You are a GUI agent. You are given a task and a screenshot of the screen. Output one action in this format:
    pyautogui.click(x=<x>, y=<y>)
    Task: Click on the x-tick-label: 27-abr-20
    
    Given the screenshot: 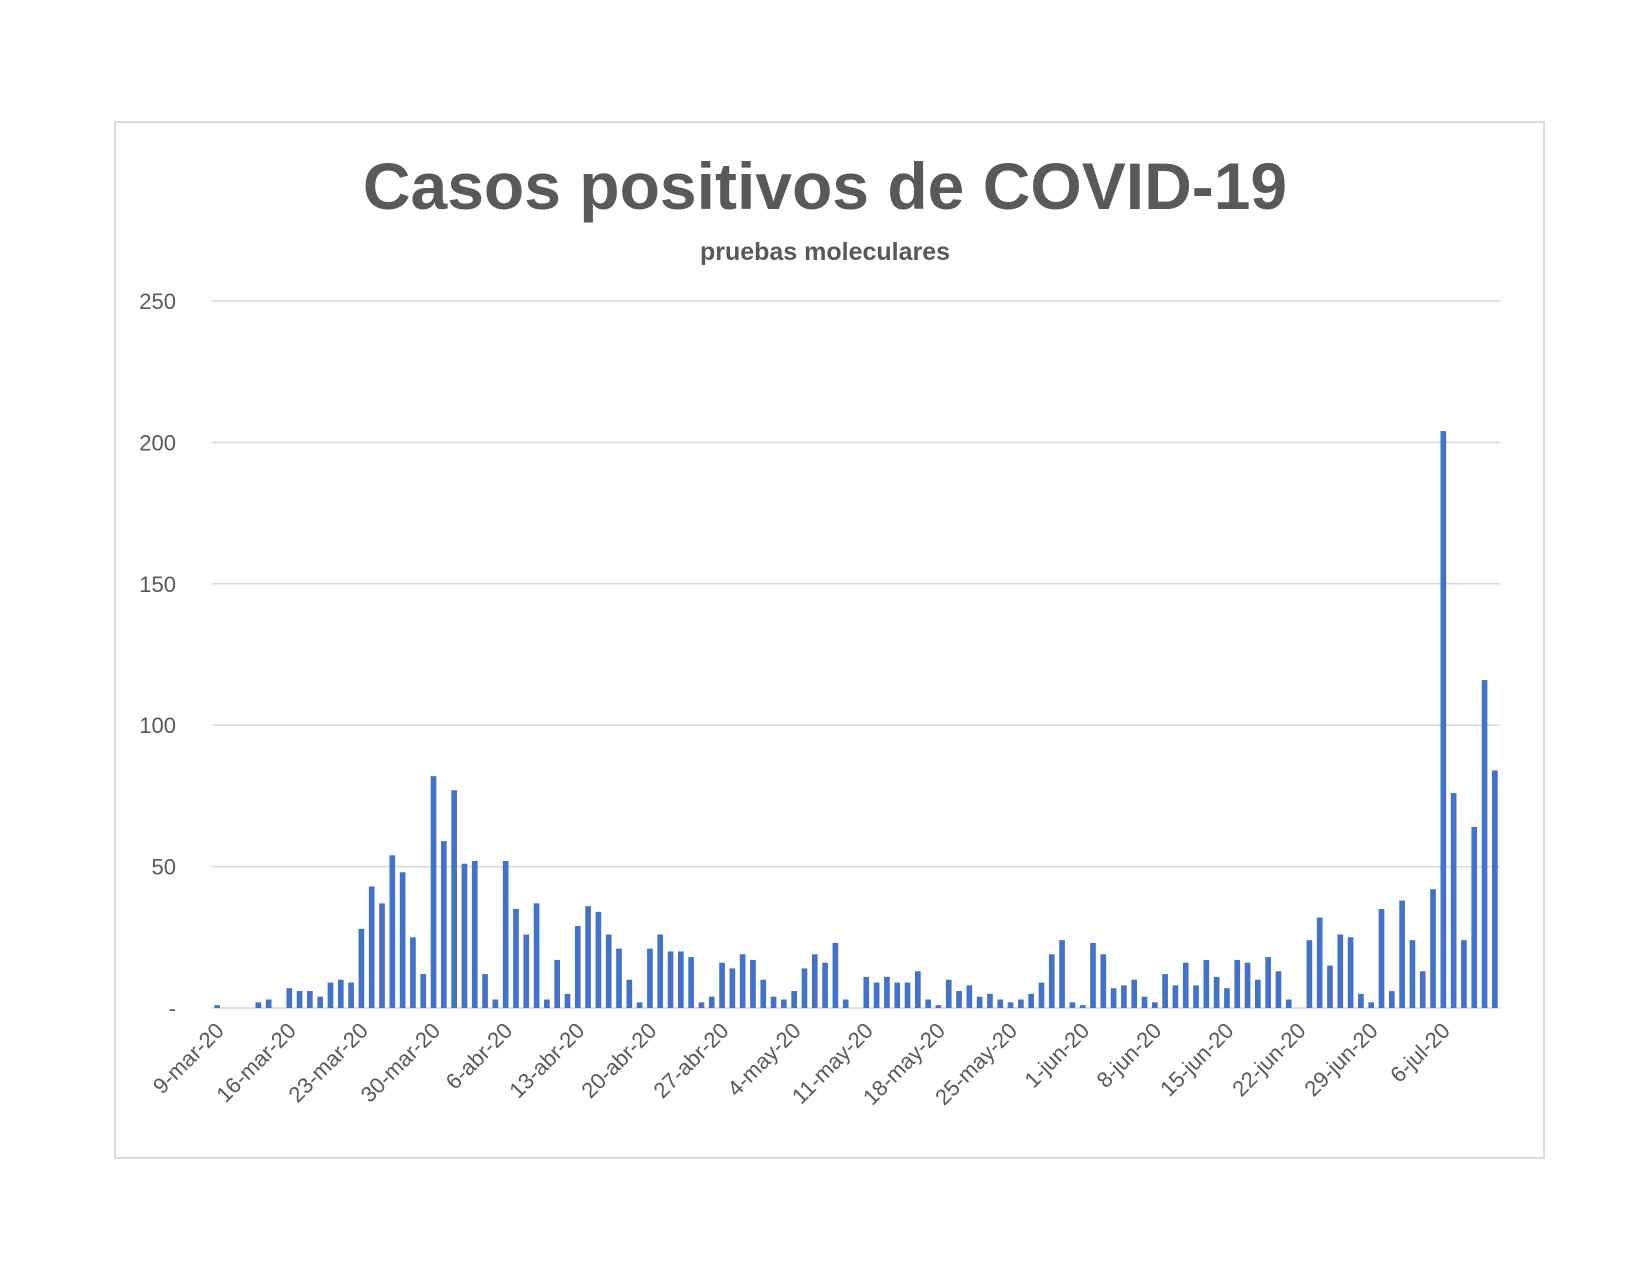 What is the action you would take?
    pyautogui.click(x=690, y=1060)
    